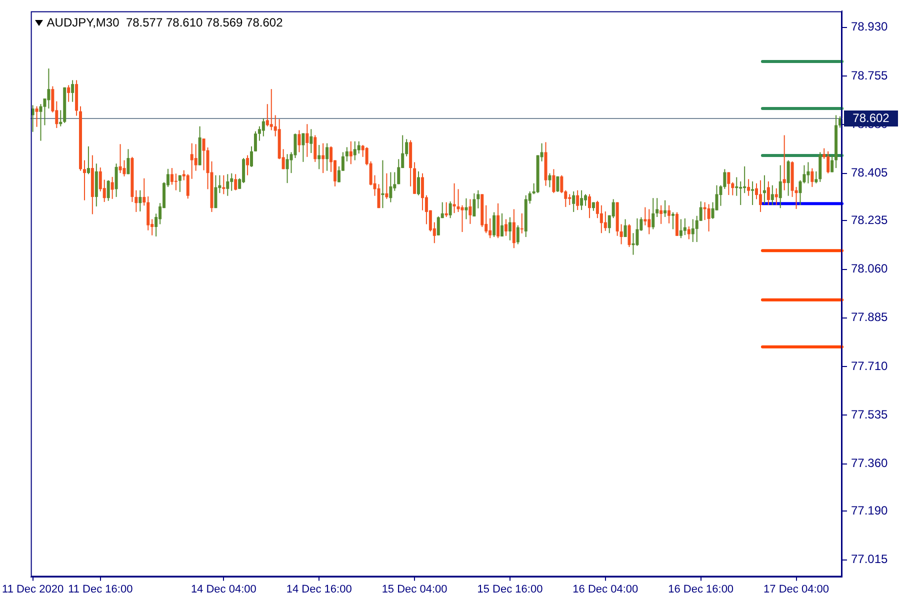 The width and height of the screenshot is (900, 600). What do you see at coordinates (33, 589) in the screenshot?
I see `x-tick-label: 11 Dec 2020` at bounding box center [33, 589].